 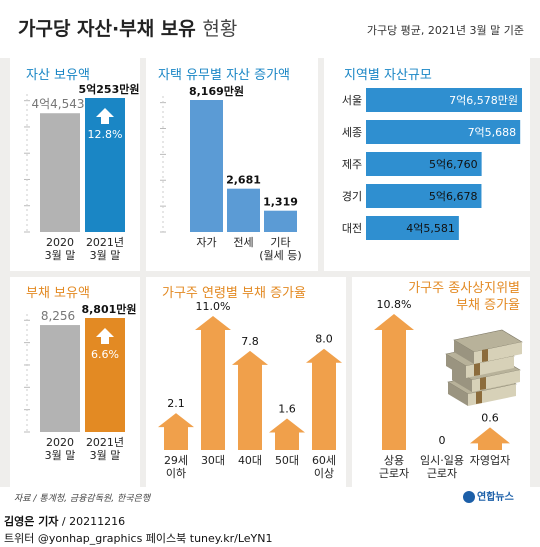 What do you see at coordinates (60, 242) in the screenshot?
I see `asset-category-0-line1: 2020` at bounding box center [60, 242].